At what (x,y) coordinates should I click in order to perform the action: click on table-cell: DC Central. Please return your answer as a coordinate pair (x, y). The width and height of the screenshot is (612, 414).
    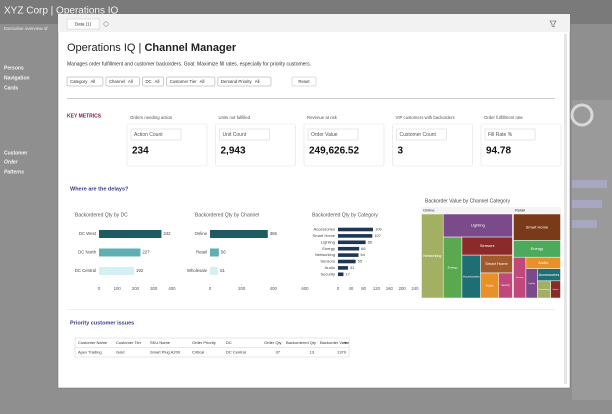
    Looking at the image, I should click on (236, 351).